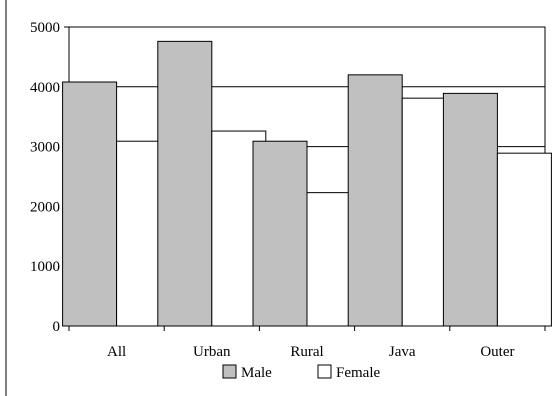 This screenshot has height=396, width=560. I want to click on x-tick-label: Java, so click(402, 352).